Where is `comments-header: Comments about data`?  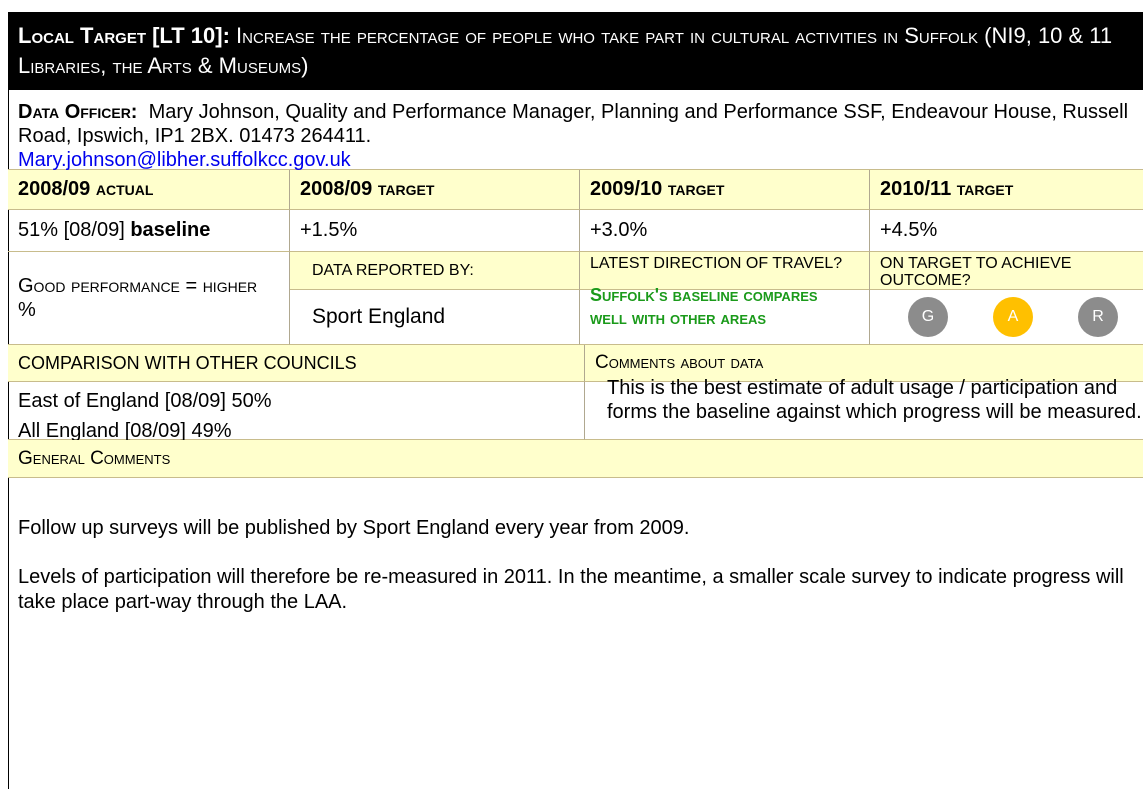 comments-header: Comments about data is located at coordinates (864, 363).